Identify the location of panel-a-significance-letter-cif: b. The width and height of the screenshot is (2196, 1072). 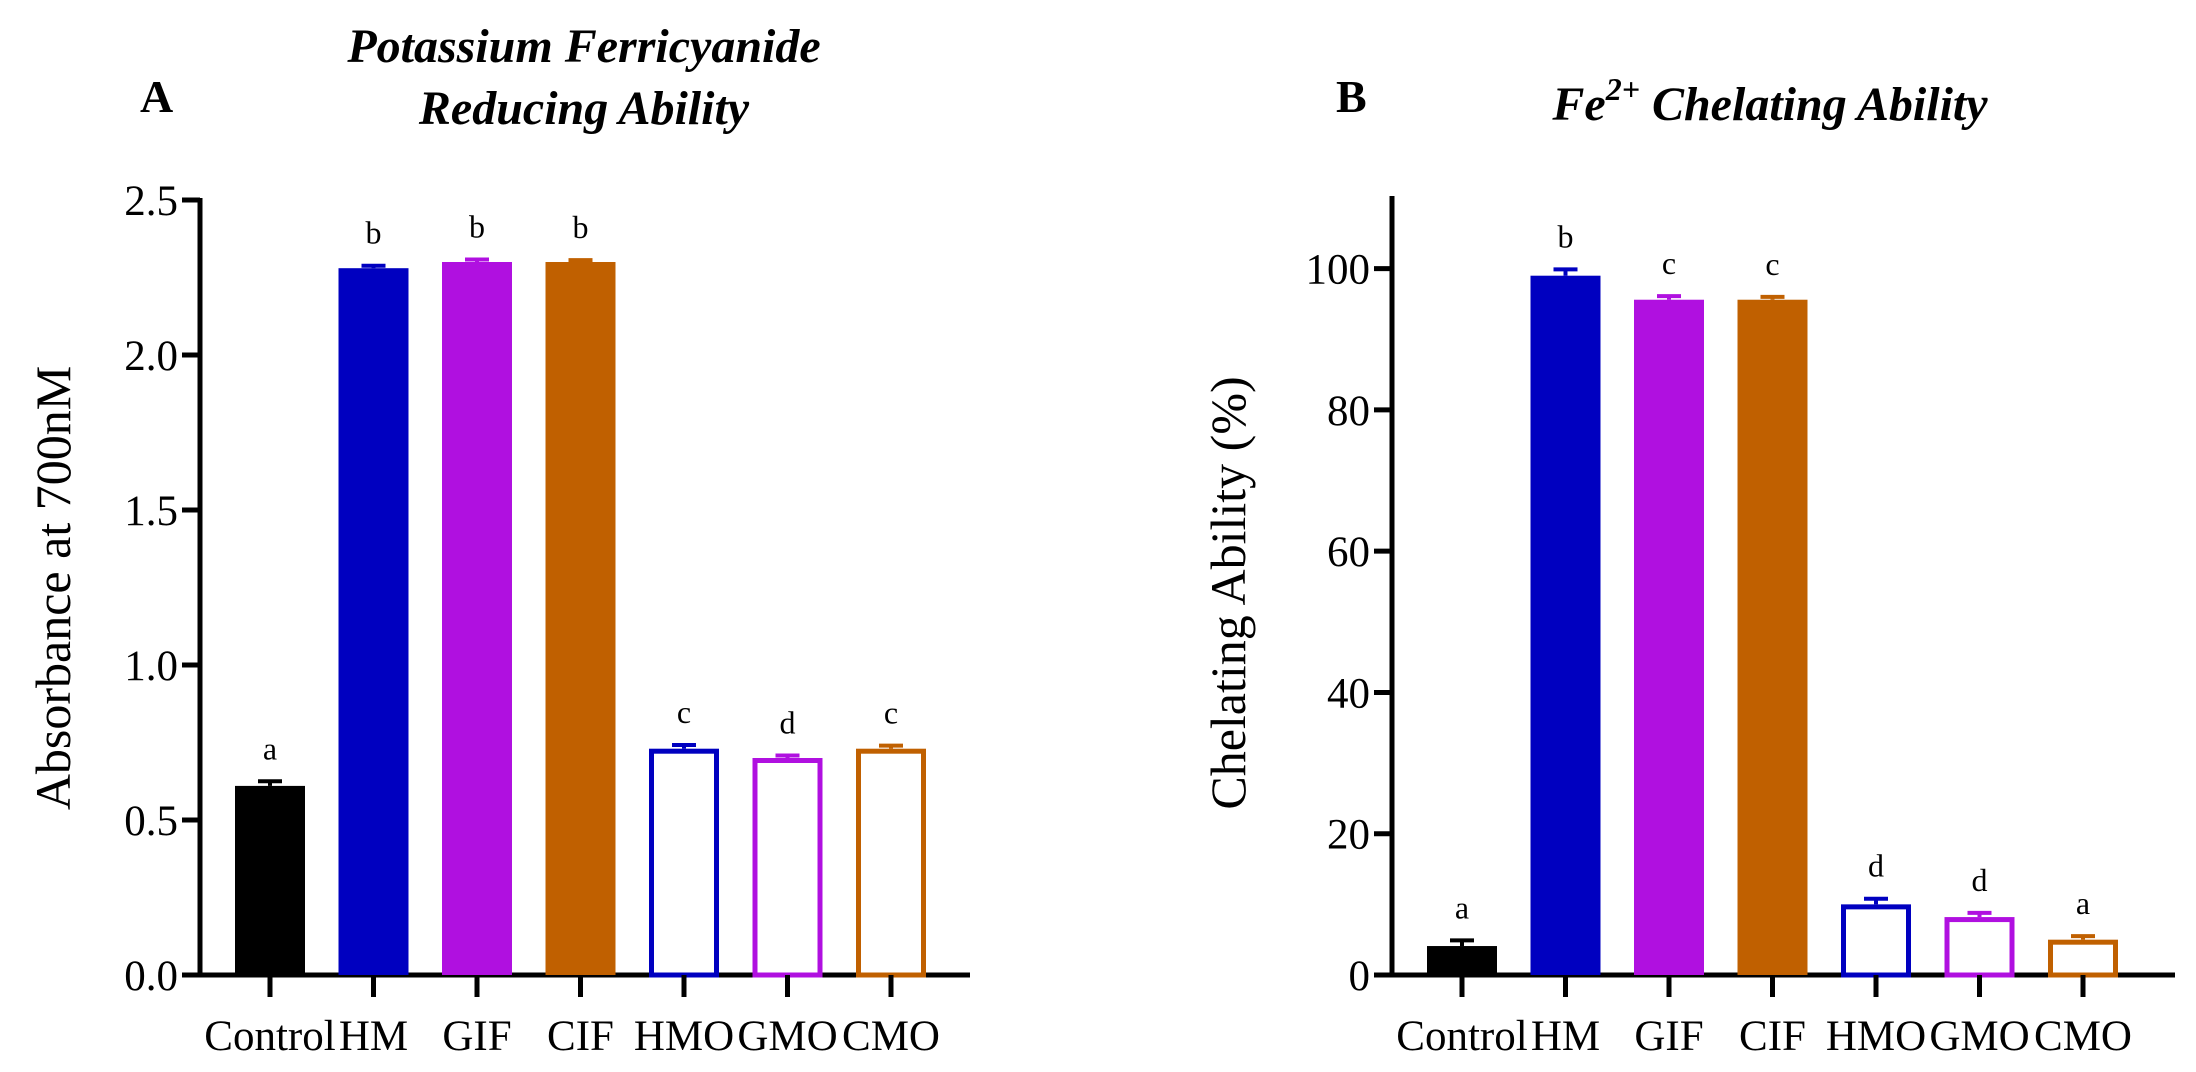
(581, 227).